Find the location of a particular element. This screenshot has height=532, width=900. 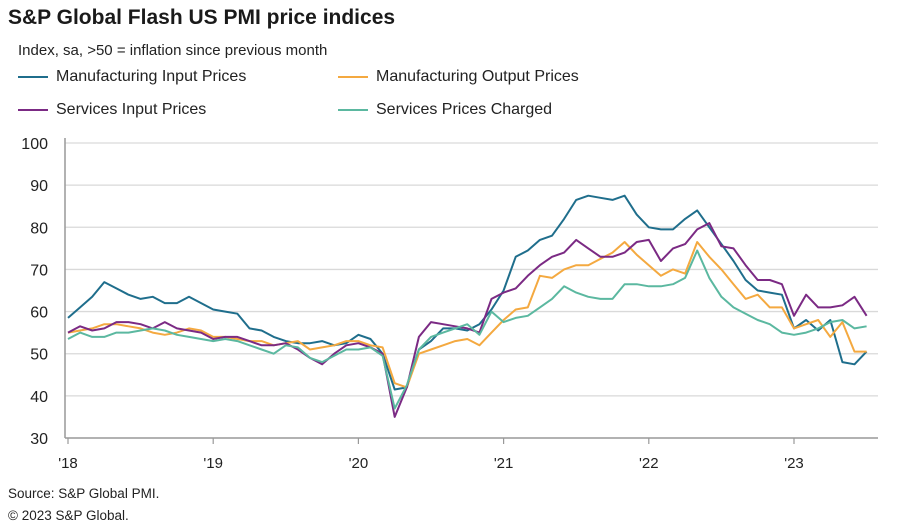

legend-item-services-charged: Services Prices Charged is located at coordinates (445, 110).